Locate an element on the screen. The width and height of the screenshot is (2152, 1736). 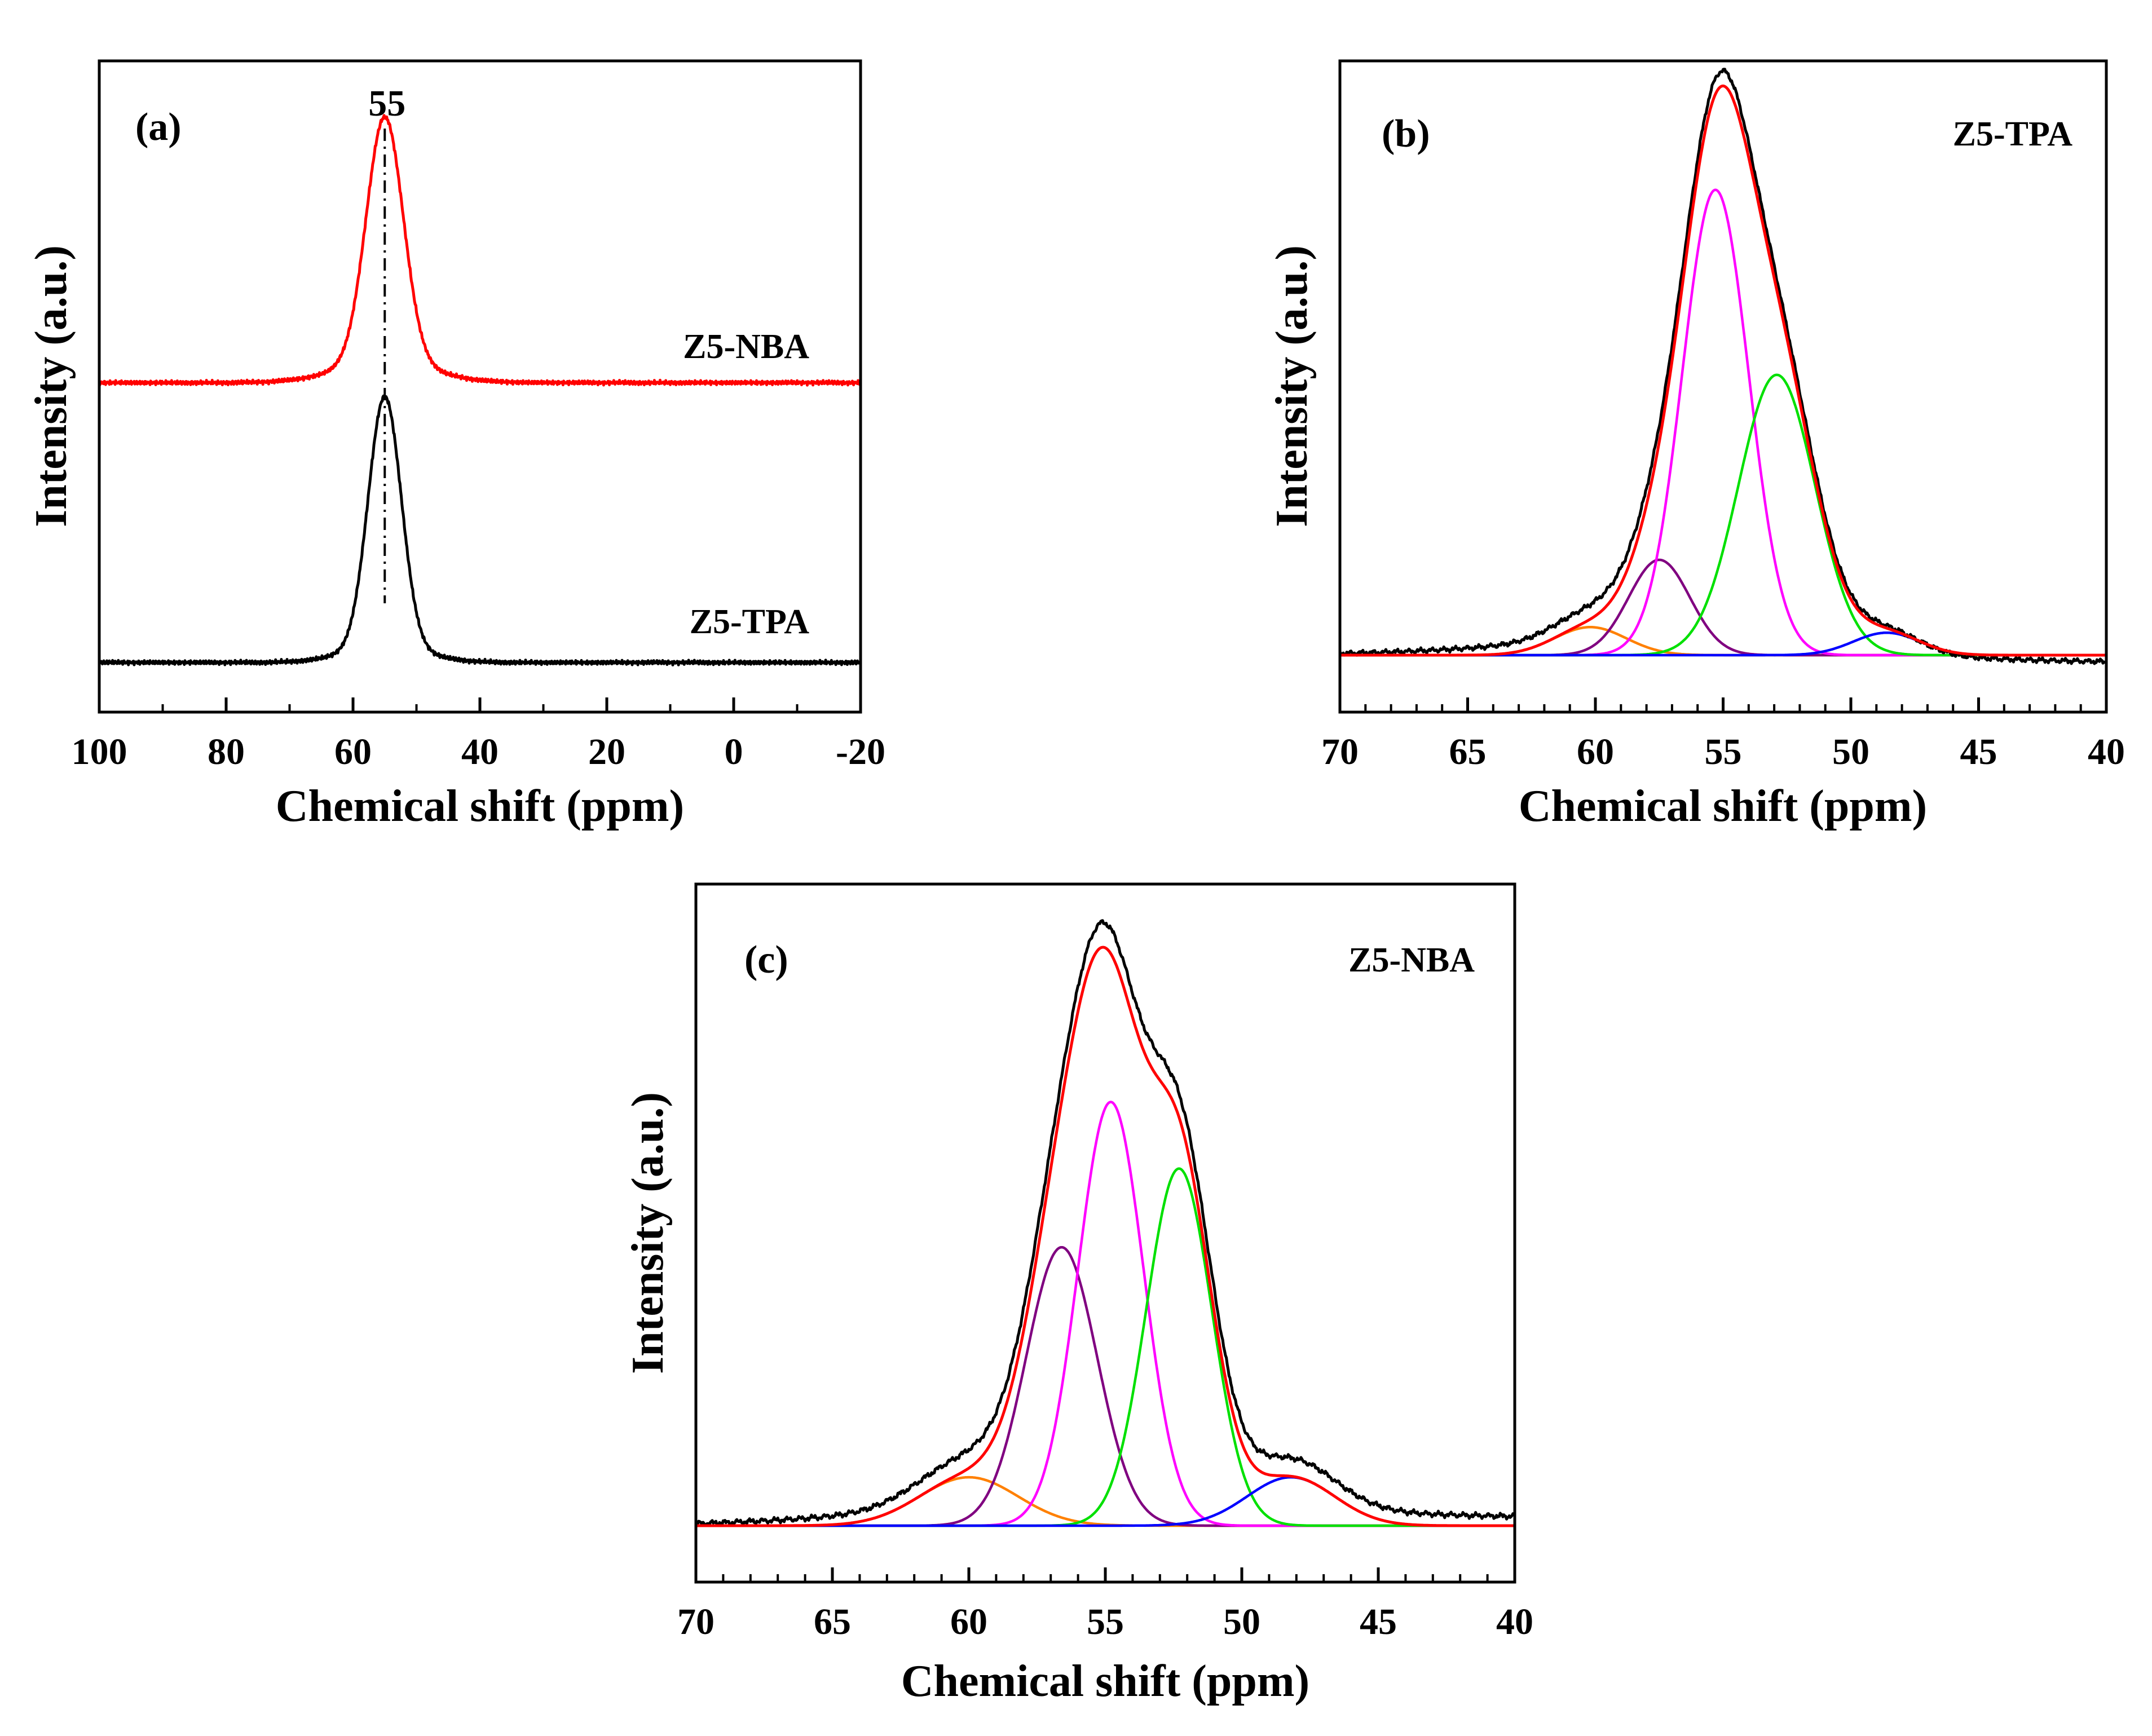
panel-c-x-tick-label: 70 is located at coordinates (696, 1621).